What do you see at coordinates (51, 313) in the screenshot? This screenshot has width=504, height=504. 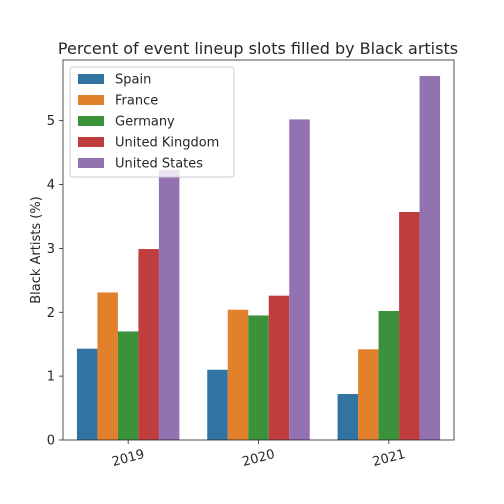 I see `y-tick-label: 2` at bounding box center [51, 313].